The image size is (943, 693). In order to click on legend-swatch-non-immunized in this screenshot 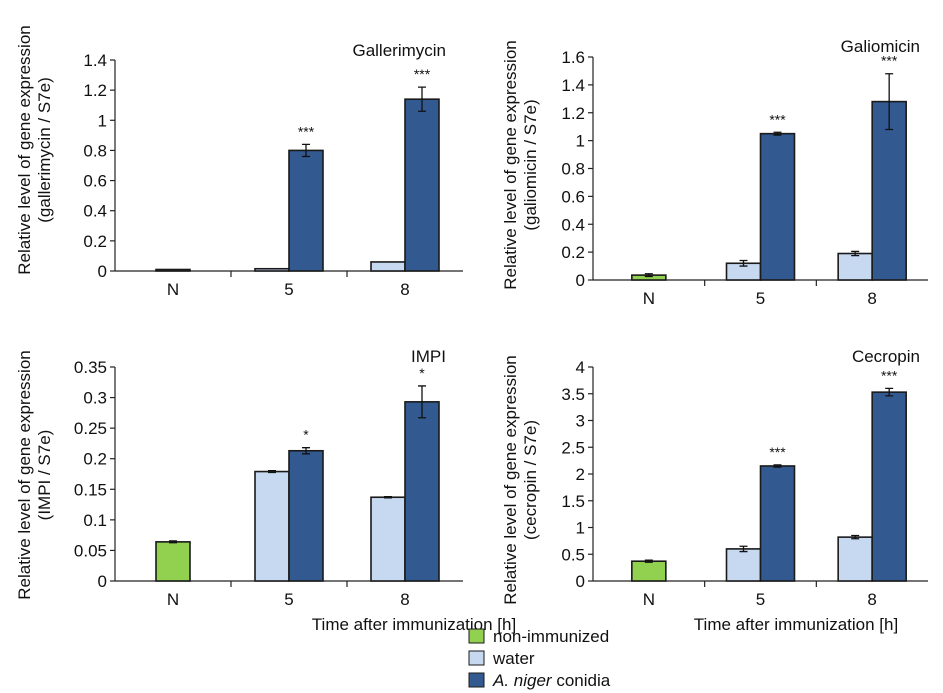, I will do `click(476, 636)`.